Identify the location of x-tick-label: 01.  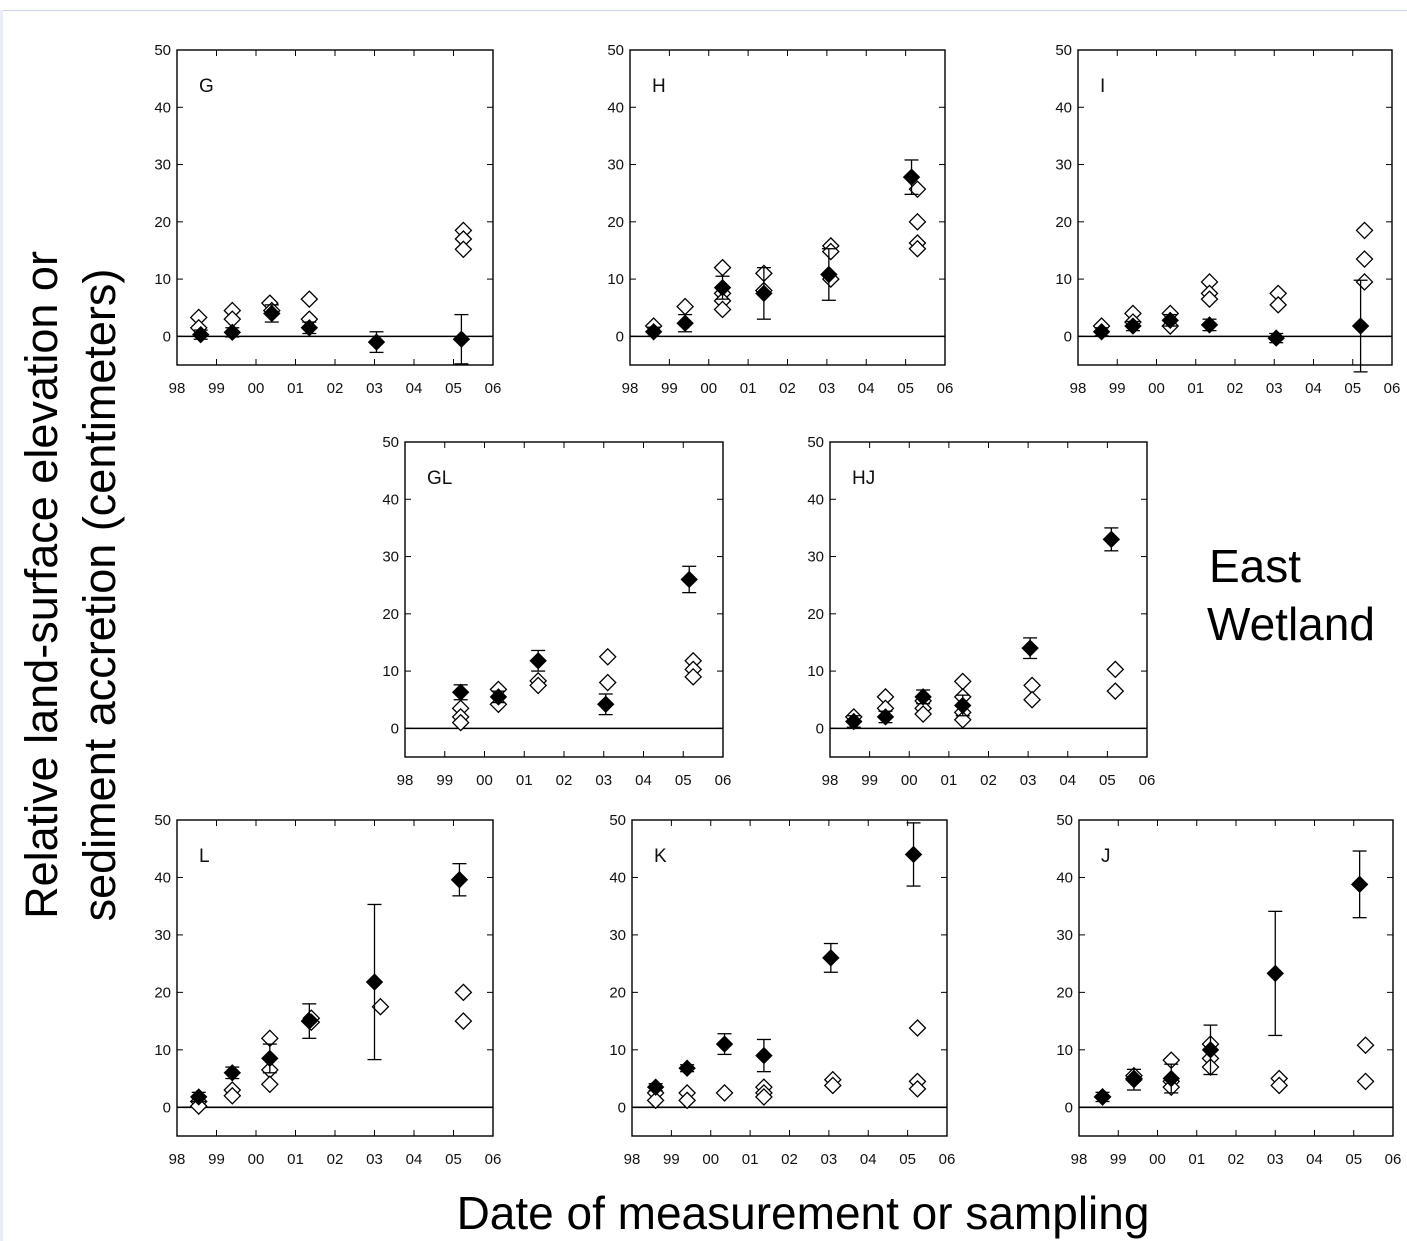
(1195, 388).